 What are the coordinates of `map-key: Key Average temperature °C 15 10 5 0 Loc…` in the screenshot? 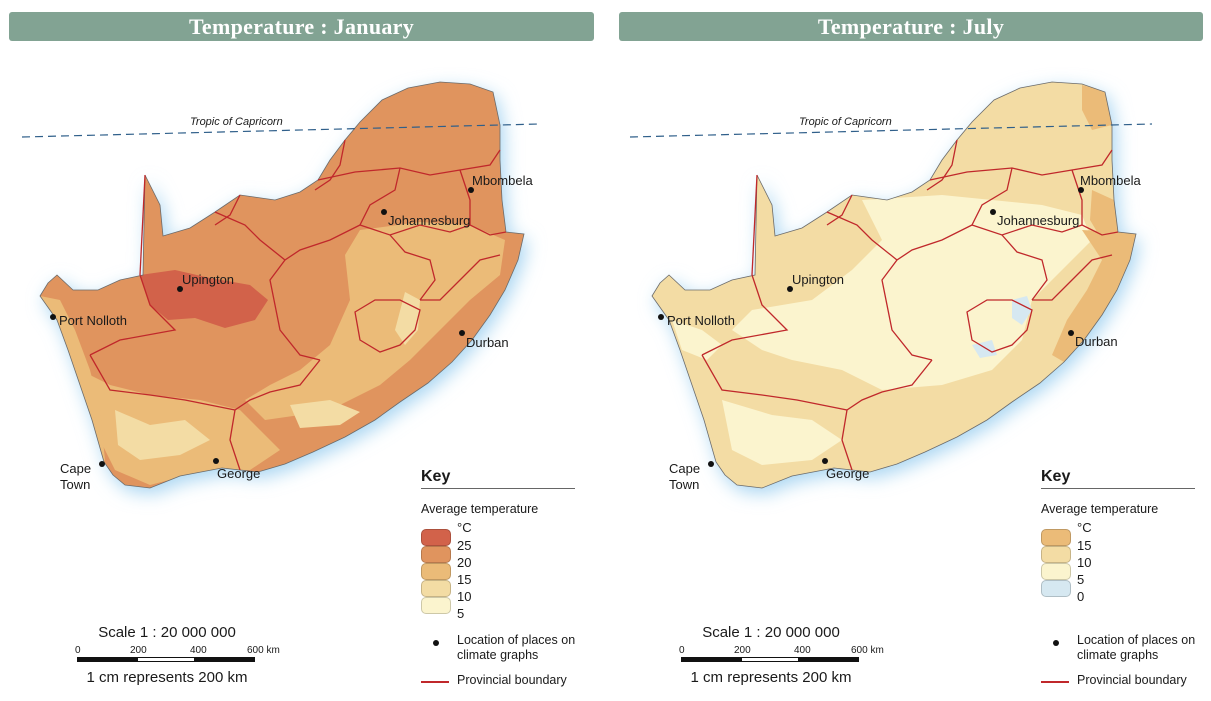 It's located at (1121, 577).